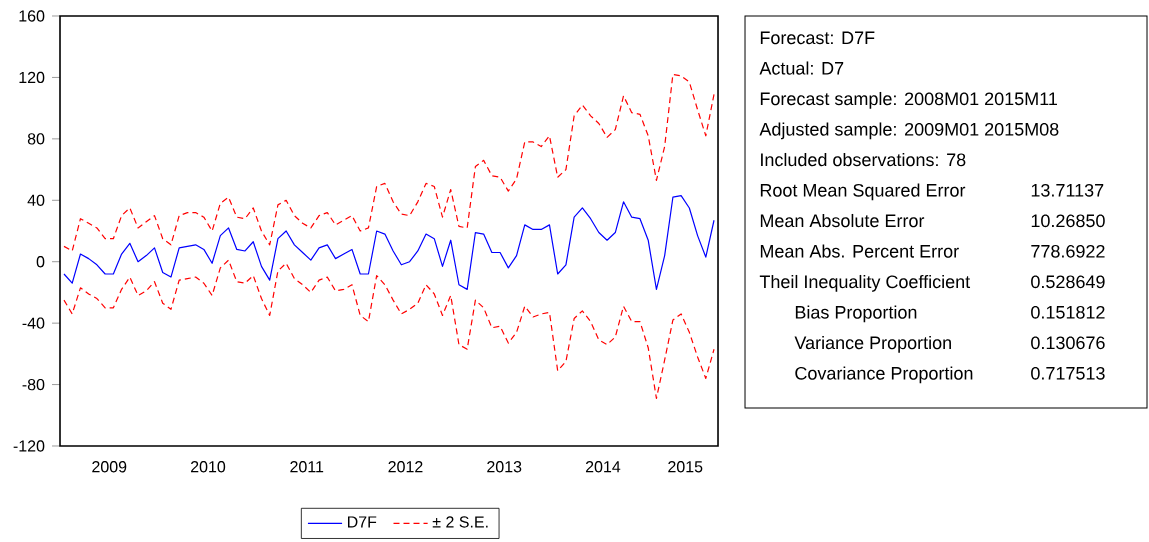 The height and width of the screenshot is (542, 1149). Describe the element at coordinates (801, 68) in the screenshot. I see `text: Actual: D7` at that location.